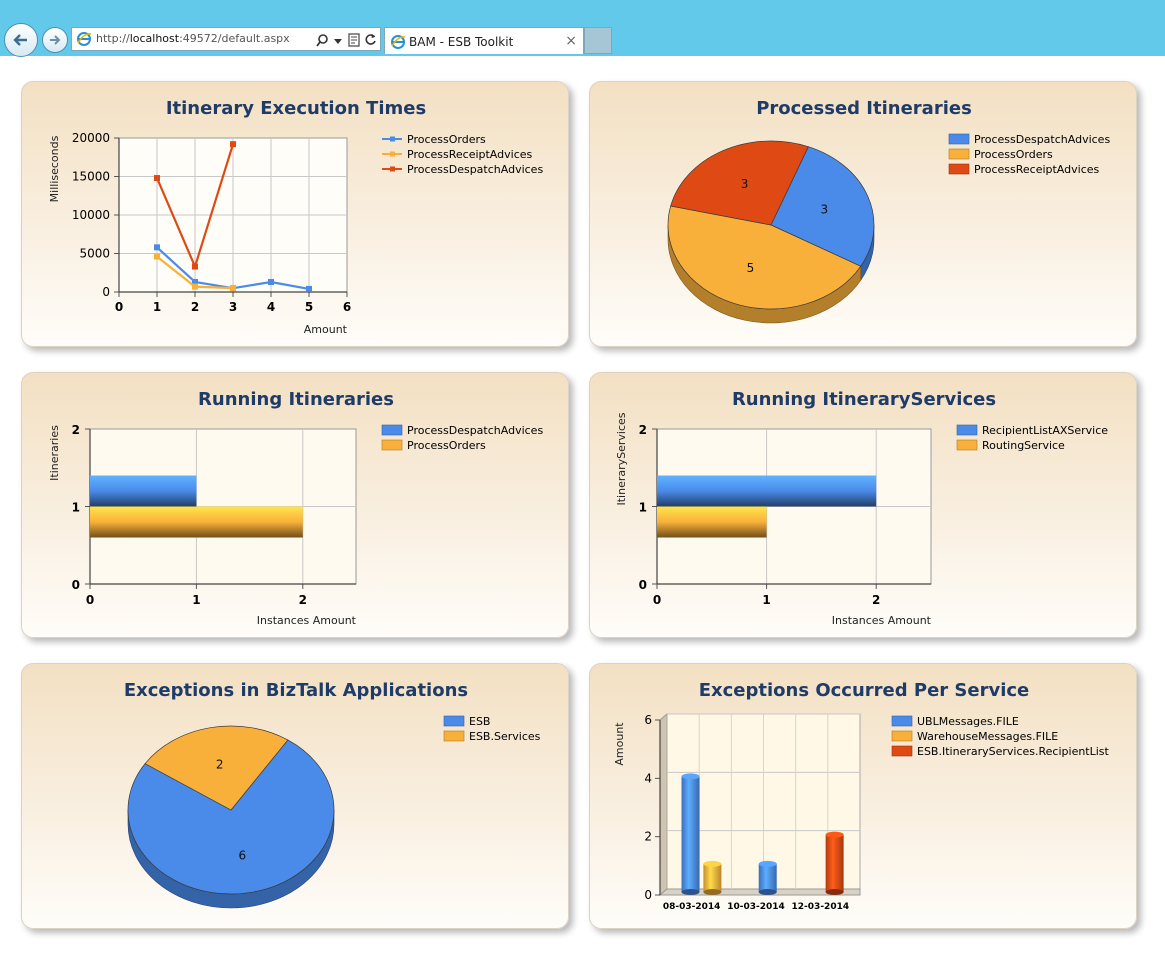 The height and width of the screenshot is (960, 1165). Describe the element at coordinates (113, 38) in the screenshot. I see `url-prefix: http://` at that location.